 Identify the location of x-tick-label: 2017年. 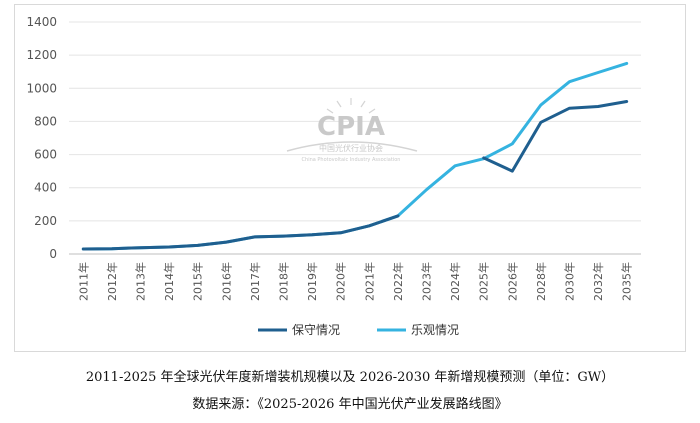
(255, 281).